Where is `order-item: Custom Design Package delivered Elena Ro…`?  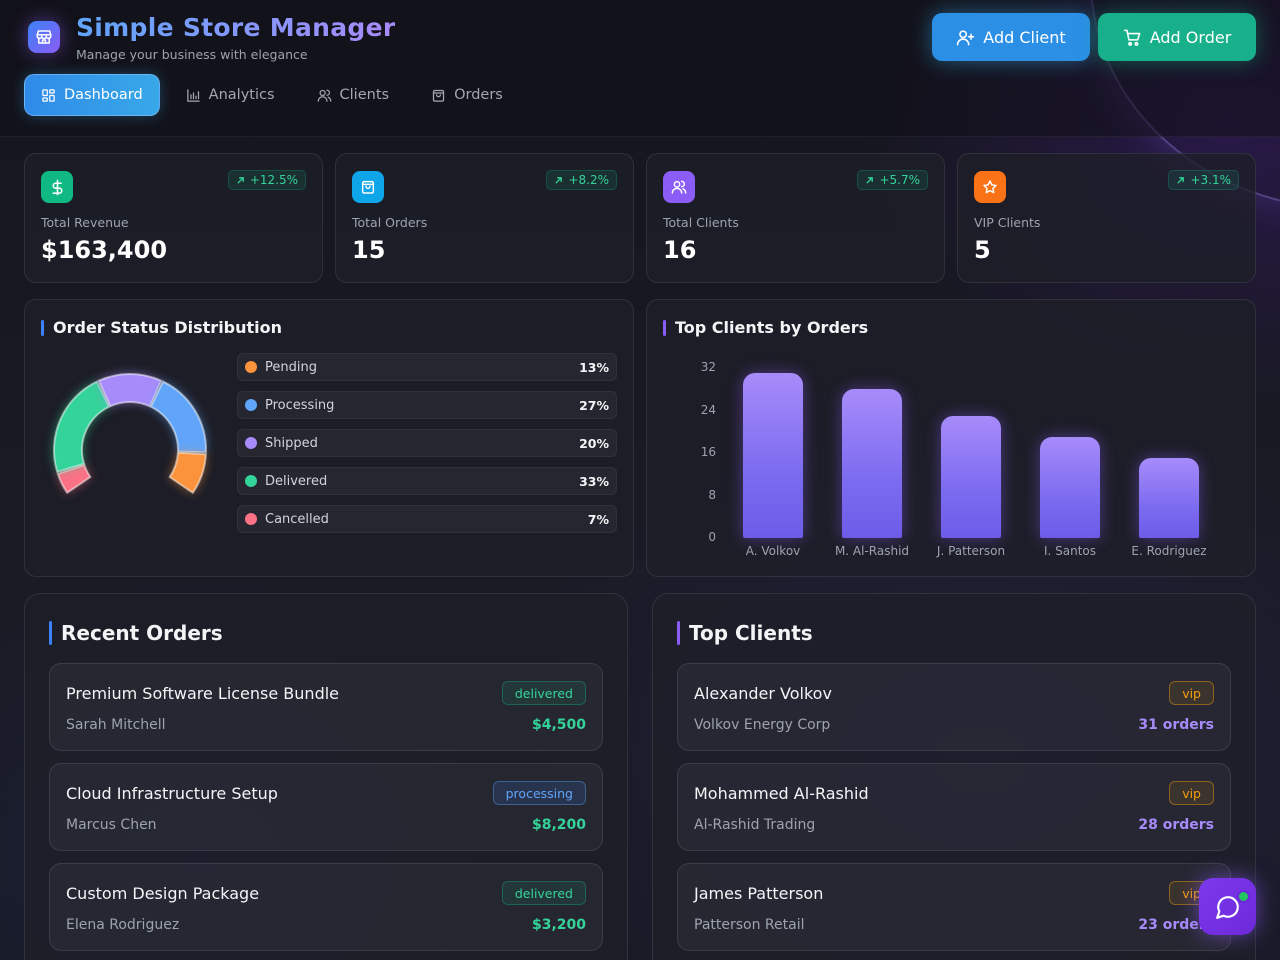
order-item: Custom Design Package delivered Elena Ro… is located at coordinates (326, 907).